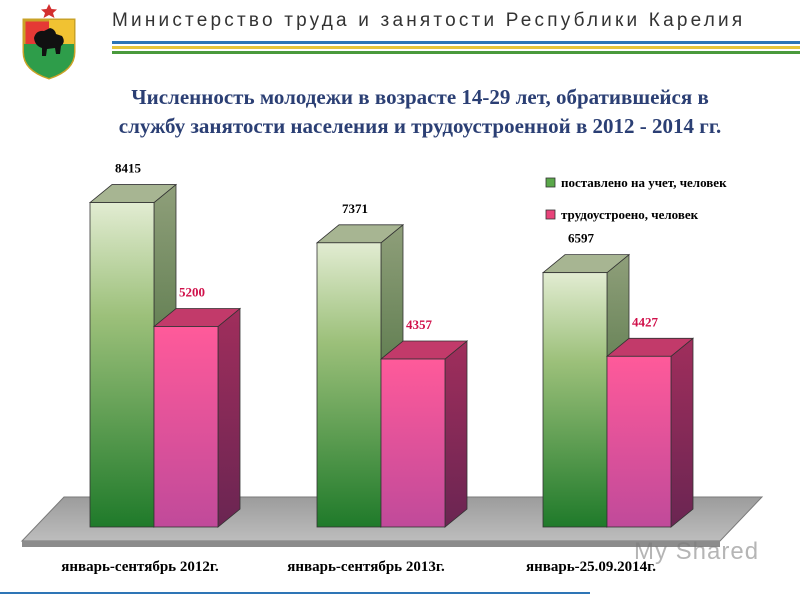  I want to click on legend-label-0: поставлено на учет, человек, so click(644, 182).